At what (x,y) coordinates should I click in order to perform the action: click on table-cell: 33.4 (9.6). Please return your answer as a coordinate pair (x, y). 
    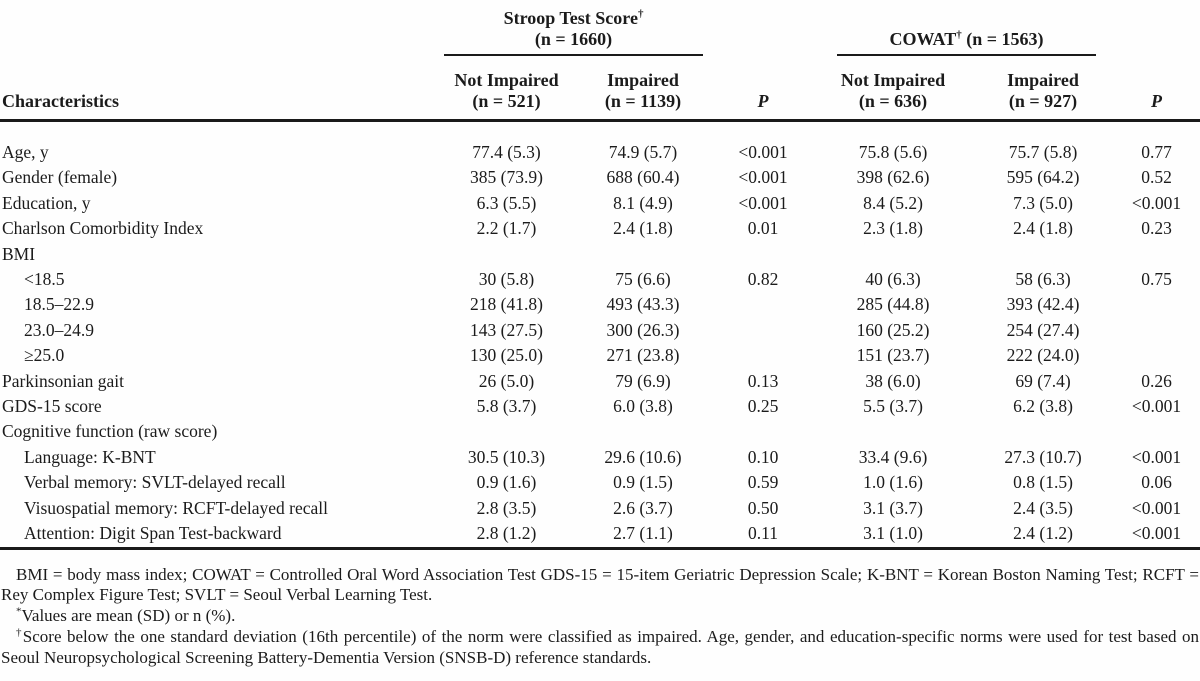
    Looking at the image, I should click on (893, 456).